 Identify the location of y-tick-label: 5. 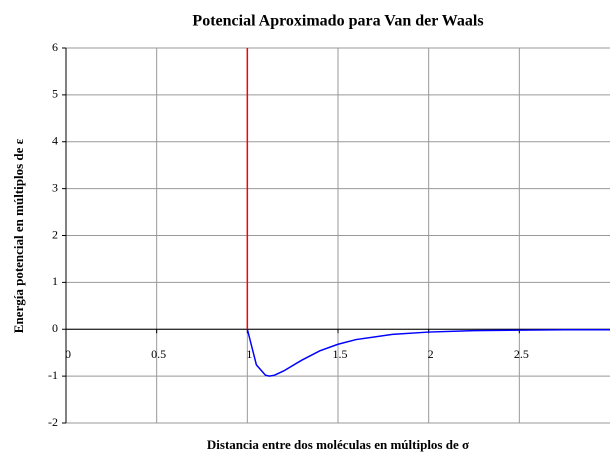
(55, 94).